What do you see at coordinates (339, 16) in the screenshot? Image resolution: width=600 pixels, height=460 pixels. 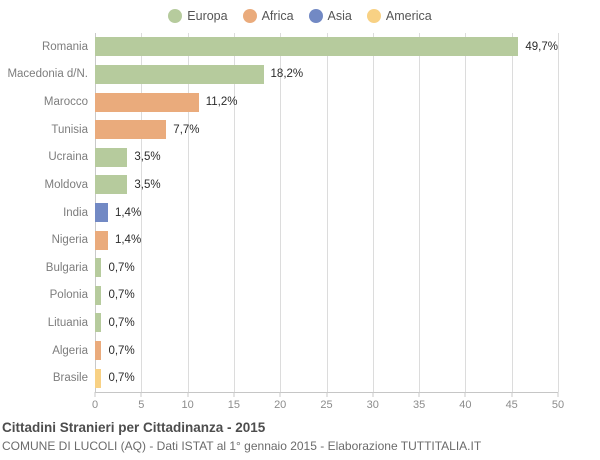 I see `legend-label: Asia` at bounding box center [339, 16].